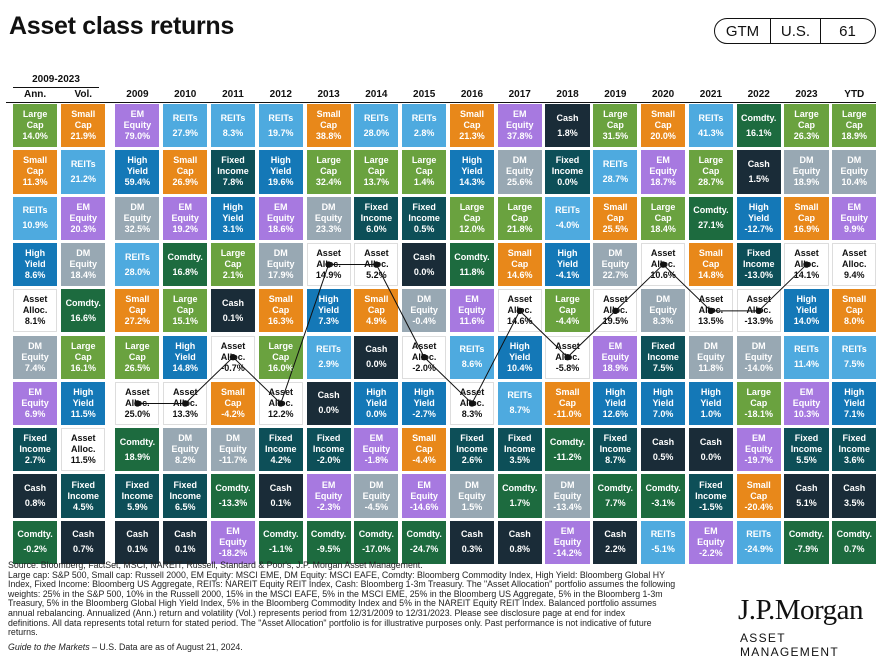 This screenshot has height=661, width=885. Describe the element at coordinates (328, 311) in the screenshot. I see `cell-high-yield: High Yield 7.3%` at that location.